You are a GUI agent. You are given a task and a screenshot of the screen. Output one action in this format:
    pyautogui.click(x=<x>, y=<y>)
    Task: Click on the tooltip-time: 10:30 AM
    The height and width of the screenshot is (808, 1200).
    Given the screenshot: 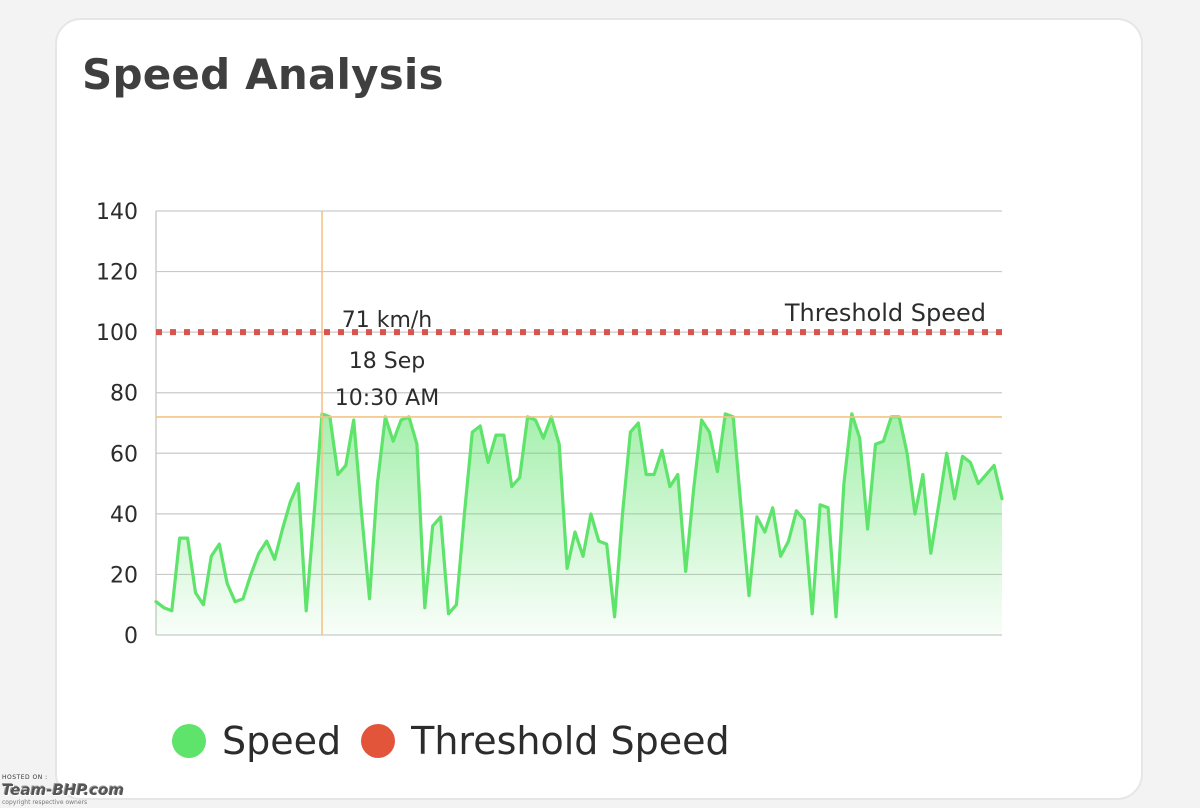 What is the action you would take?
    pyautogui.click(x=387, y=398)
    